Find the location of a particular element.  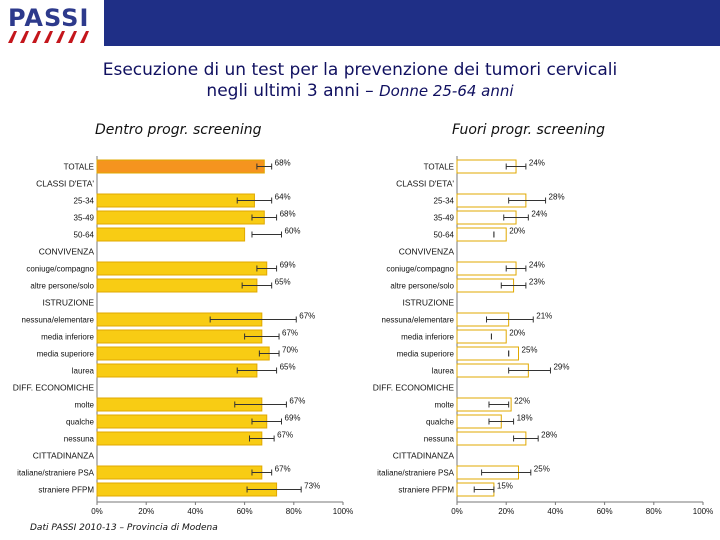

logo: PASSI is located at coordinates (52, 23).